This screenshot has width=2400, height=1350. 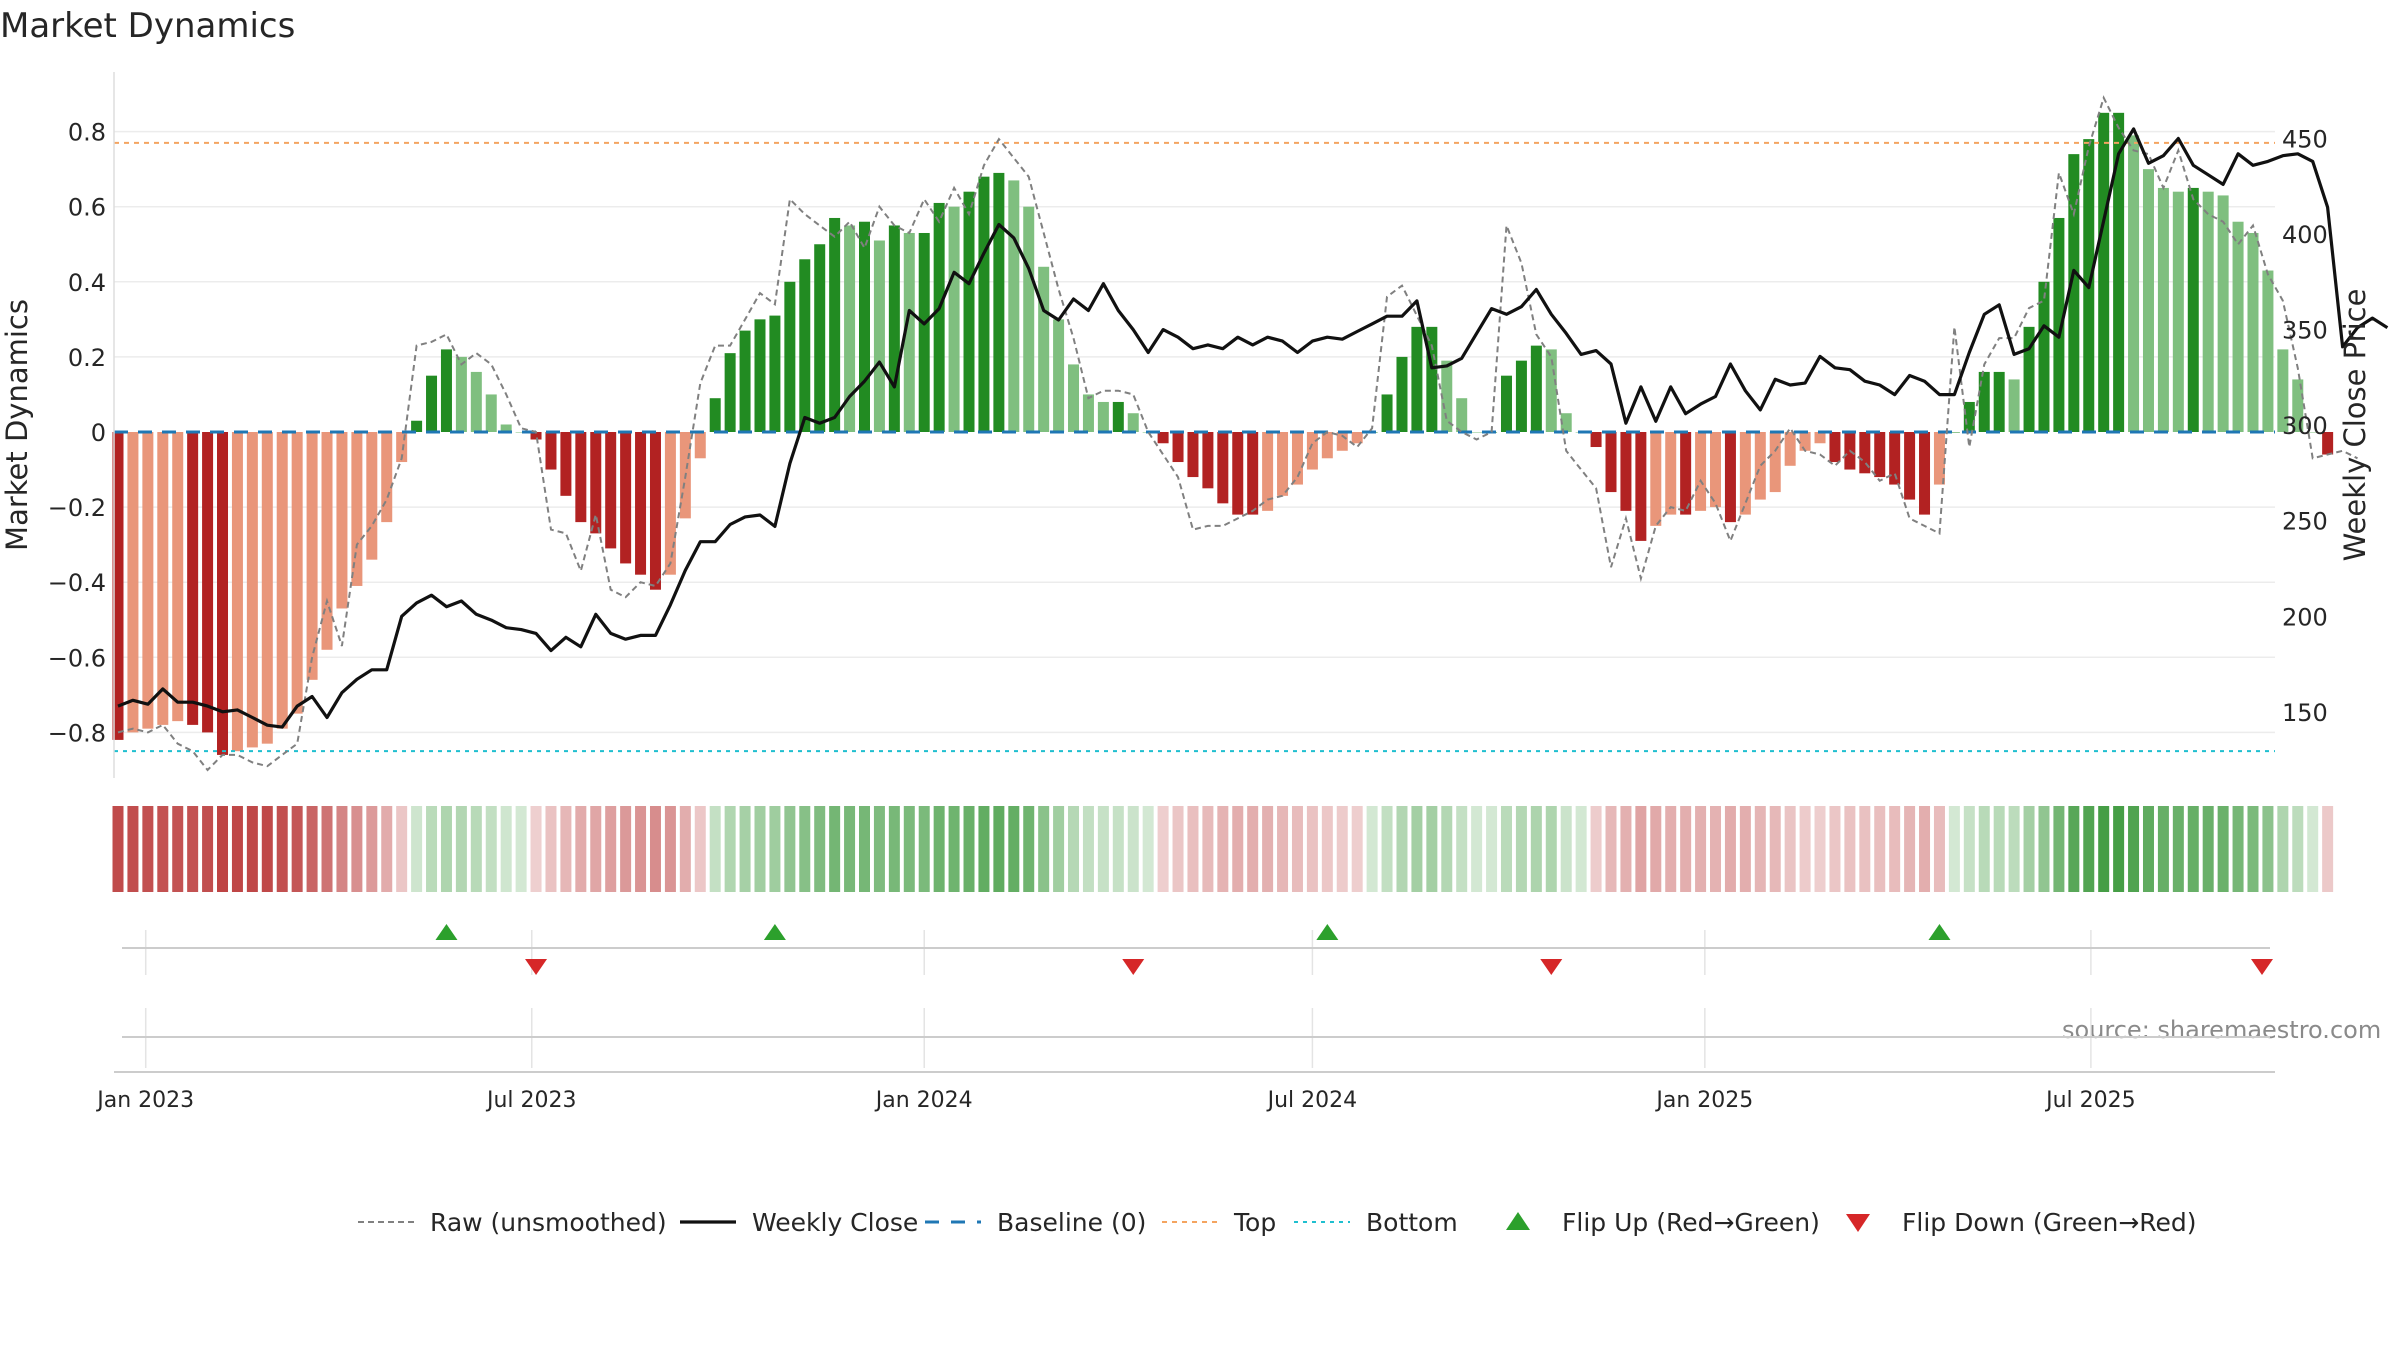 I want to click on legend-swatch-flip-up, so click(x=1518, y=1221).